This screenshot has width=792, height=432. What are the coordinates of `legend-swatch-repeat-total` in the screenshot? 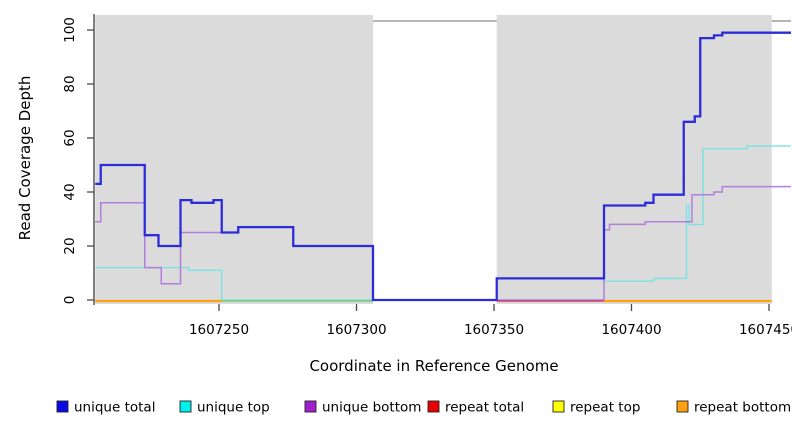 It's located at (433, 406).